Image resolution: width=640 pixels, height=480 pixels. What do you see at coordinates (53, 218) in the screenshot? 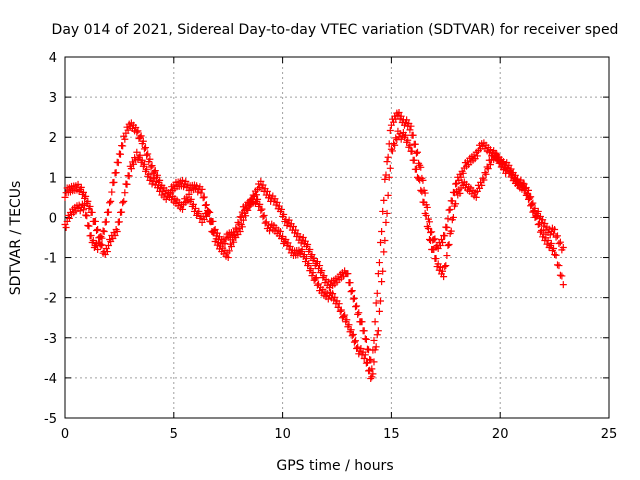
I see `y-tick-label: 0` at bounding box center [53, 218].